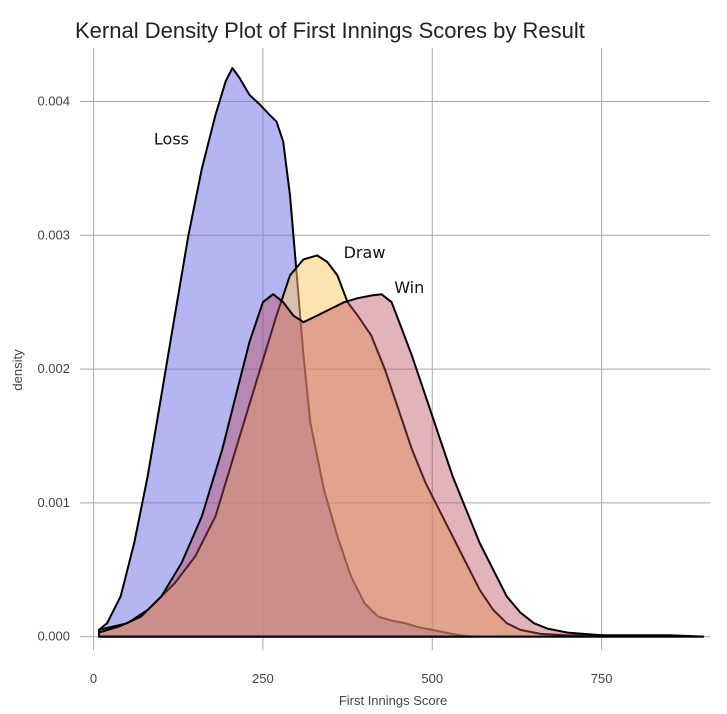 This screenshot has width=727, height=714. I want to click on x-axis-ticks: 0 250 500 750, so click(351, 678).